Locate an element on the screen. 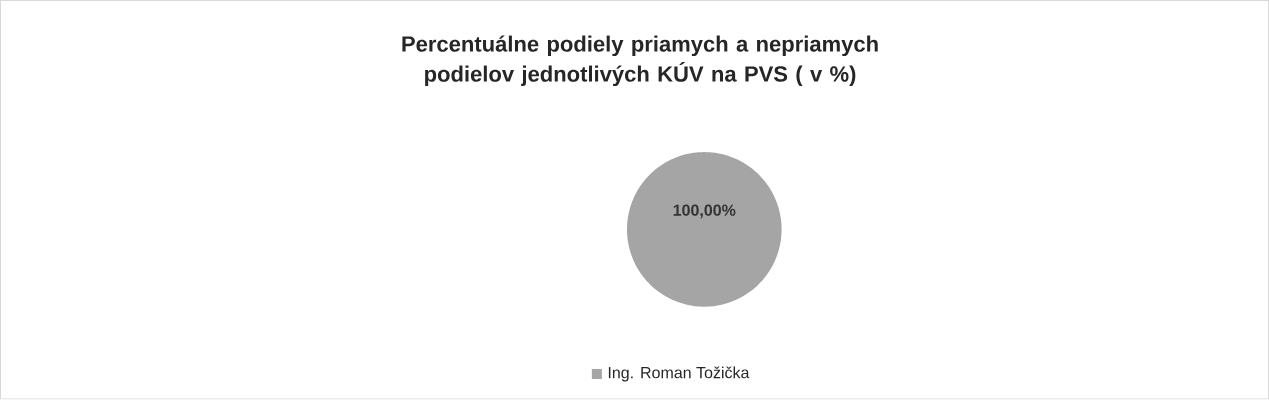  chart-title: Percentuálne podiely priamych a nepriamych podielov jednotlivých KÚV na PVS ( v %) is located at coordinates (640, 61).